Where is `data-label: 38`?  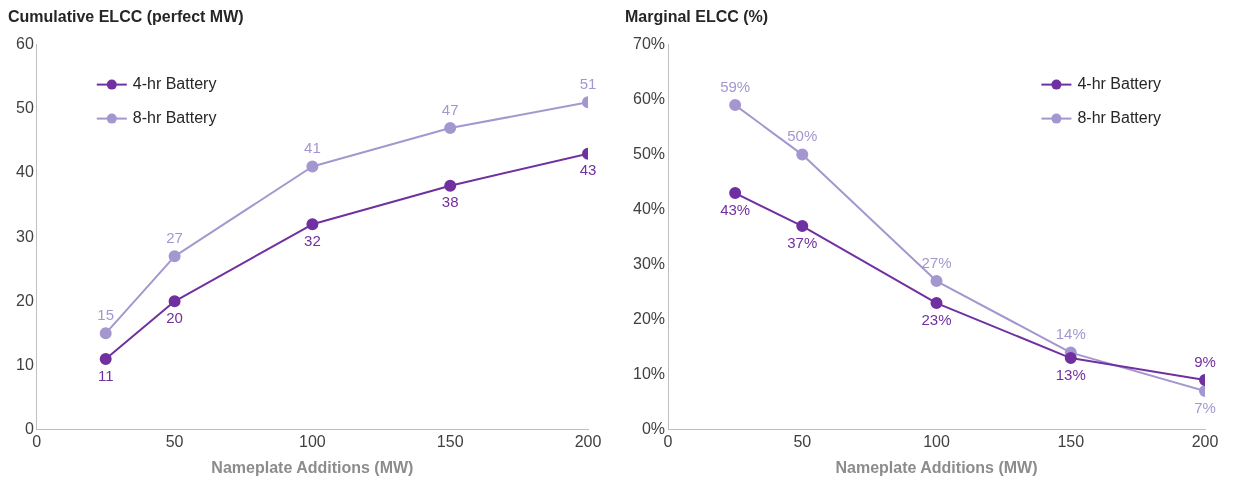
data-label: 38 is located at coordinates (450, 202).